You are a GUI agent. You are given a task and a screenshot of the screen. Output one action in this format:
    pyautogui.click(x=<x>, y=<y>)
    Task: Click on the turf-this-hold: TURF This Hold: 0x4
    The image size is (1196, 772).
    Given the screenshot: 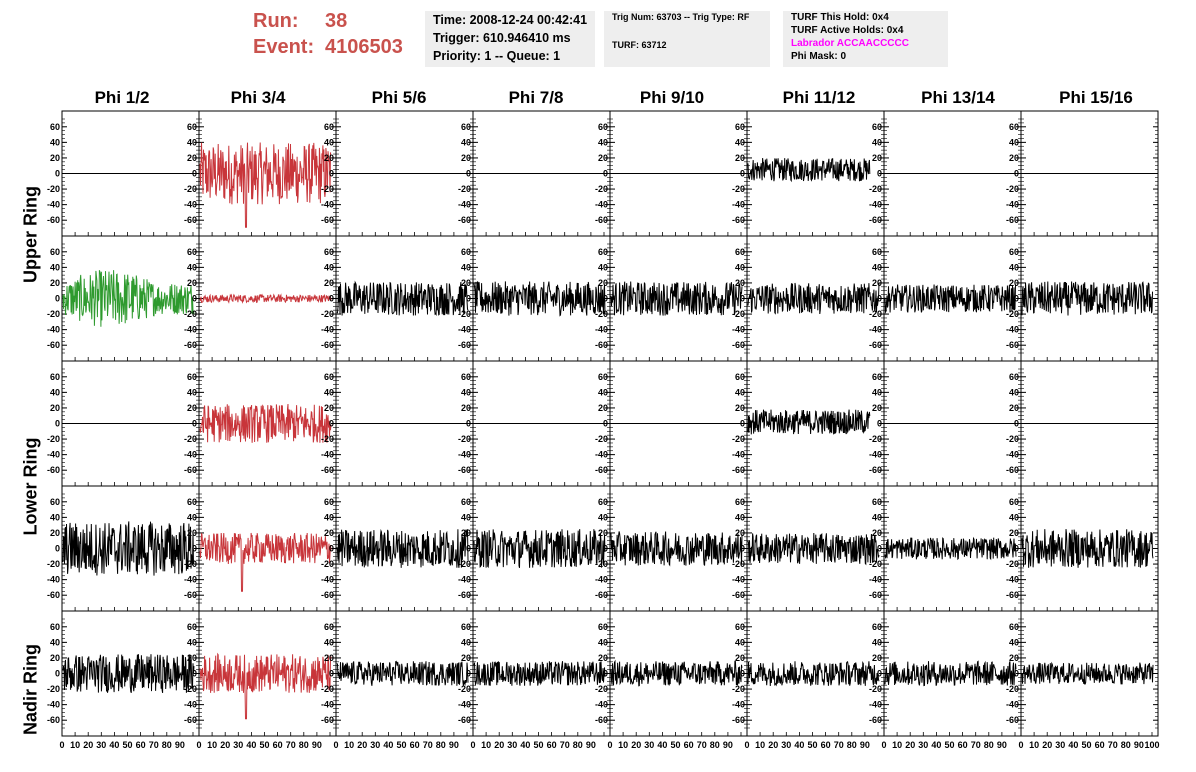 What is the action you would take?
    pyautogui.click(x=840, y=17)
    